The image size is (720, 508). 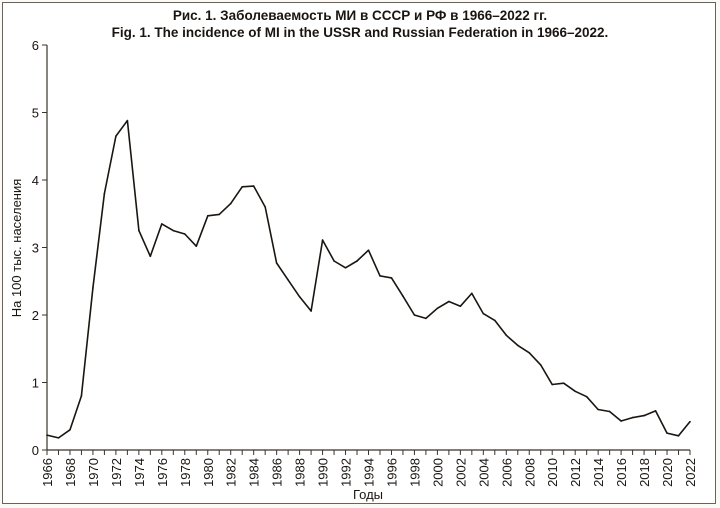 What do you see at coordinates (162, 472) in the screenshot?
I see `x-tick-label: 1976` at bounding box center [162, 472].